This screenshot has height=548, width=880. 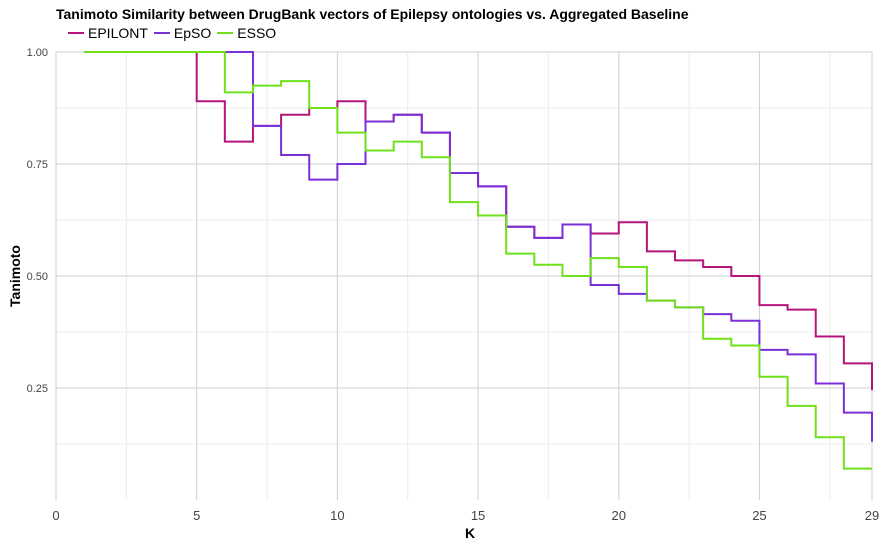 What do you see at coordinates (470, 533) in the screenshot?
I see `x-axis-title: K` at bounding box center [470, 533].